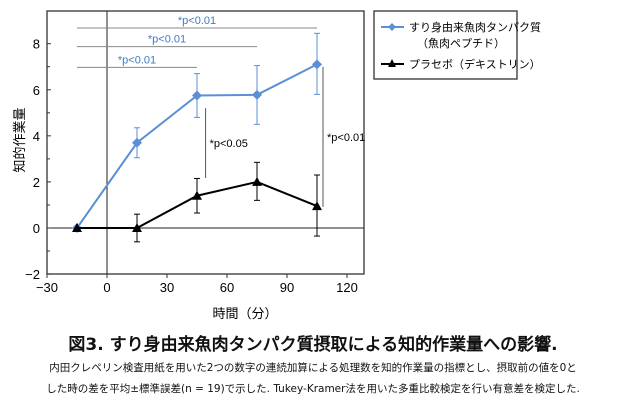  What do you see at coordinates (392, 27) in the screenshot?
I see `legend-diamond-icon` at bounding box center [392, 27].